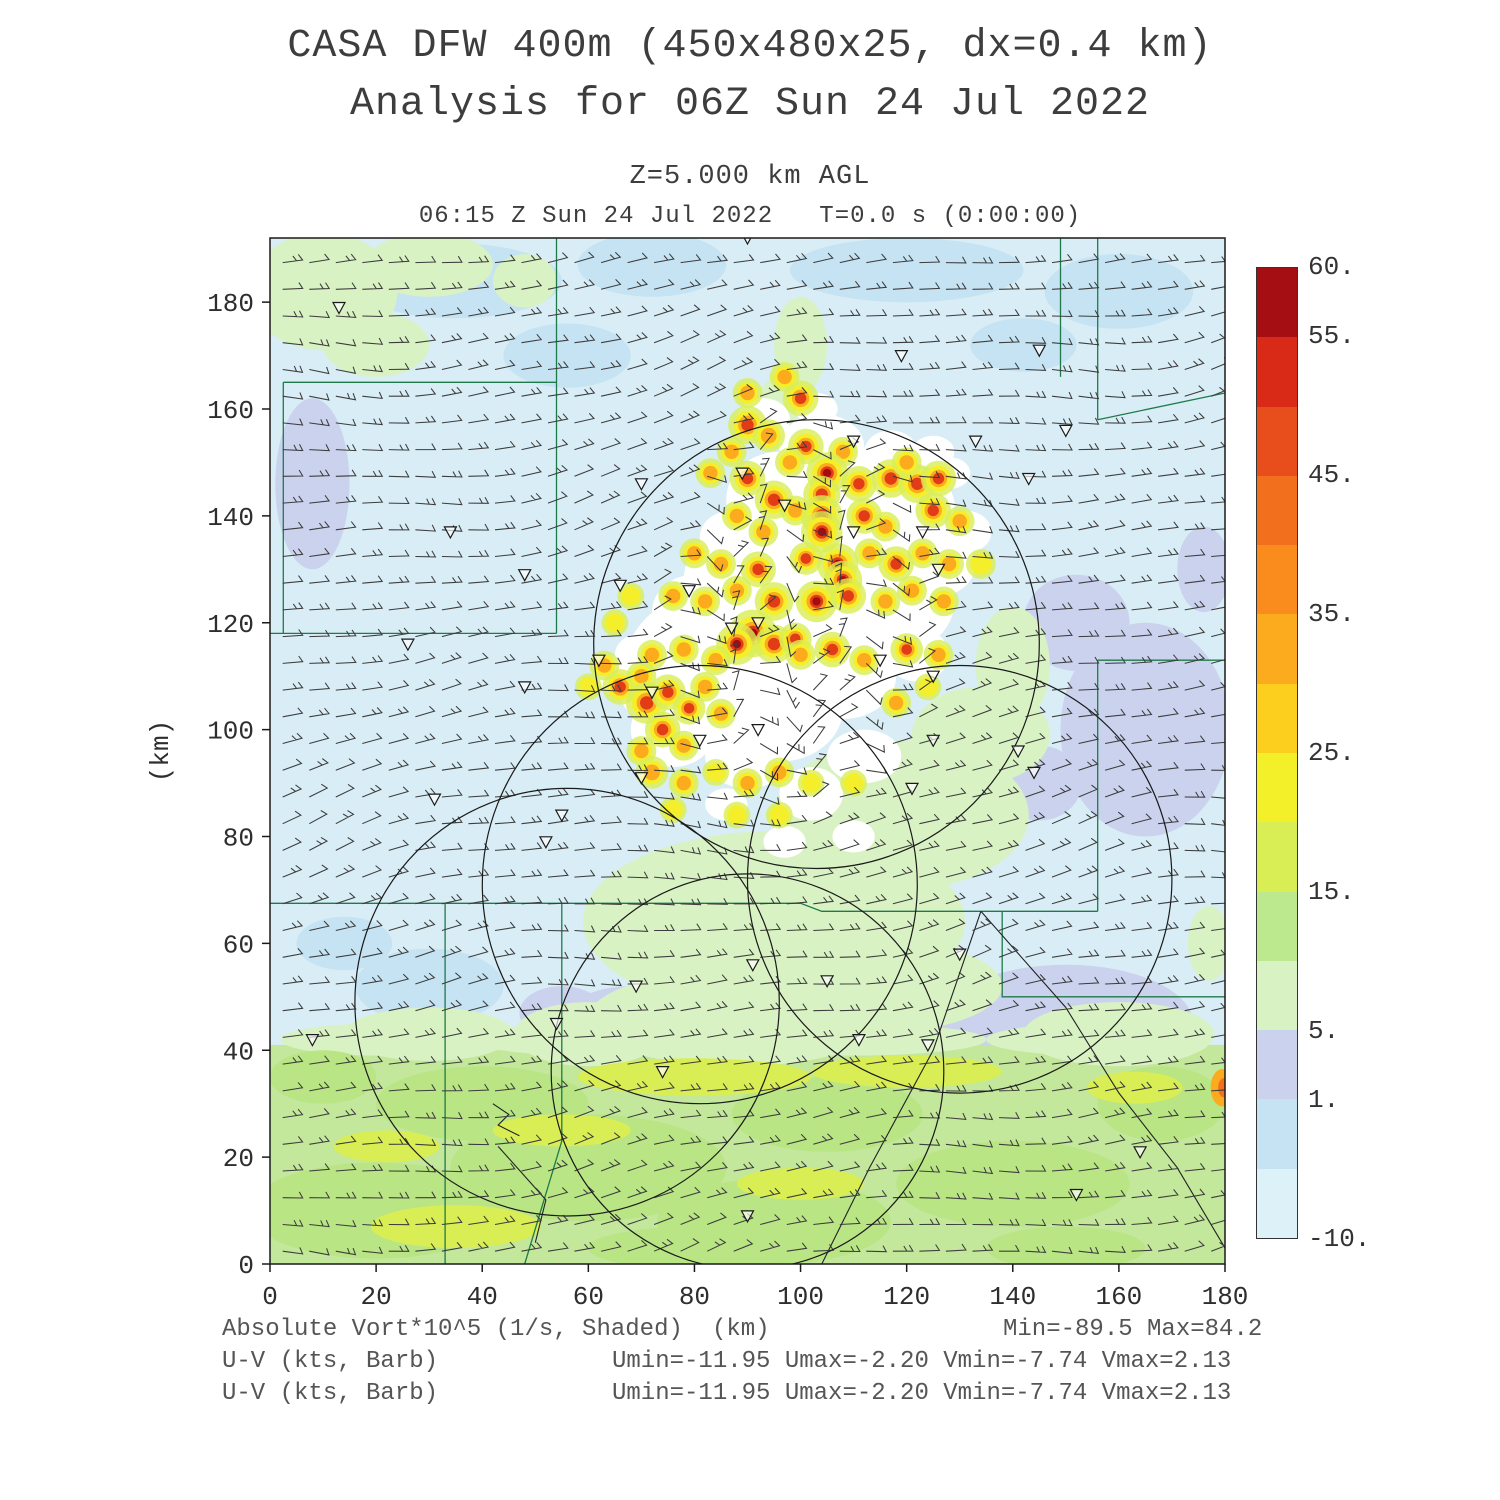 The height and width of the screenshot is (1500, 1500). Describe the element at coordinates (270, 1297) in the screenshot. I see `x-tick-label: 0` at that location.